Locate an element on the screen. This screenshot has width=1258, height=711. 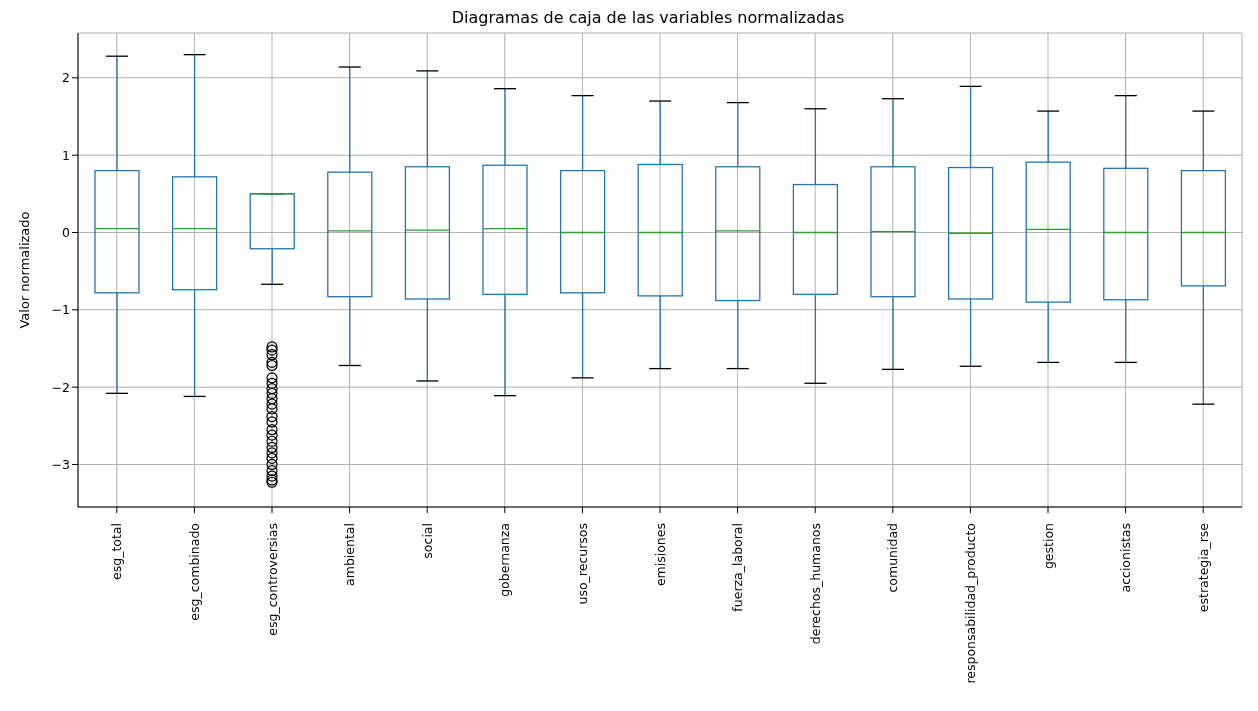
x-tick-label: comunidad is located at coordinates (893, 558).